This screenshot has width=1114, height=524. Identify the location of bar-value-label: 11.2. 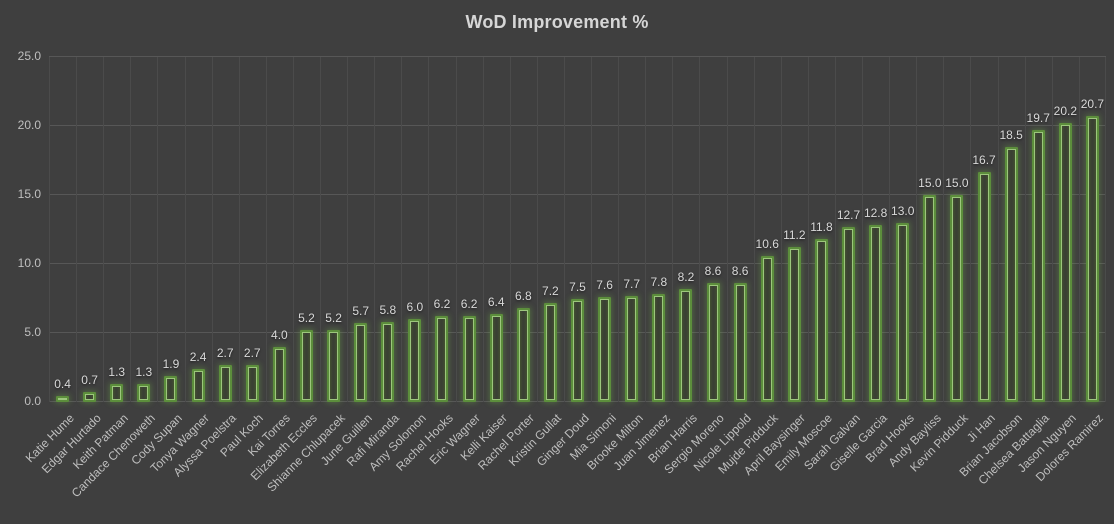
(794, 235).